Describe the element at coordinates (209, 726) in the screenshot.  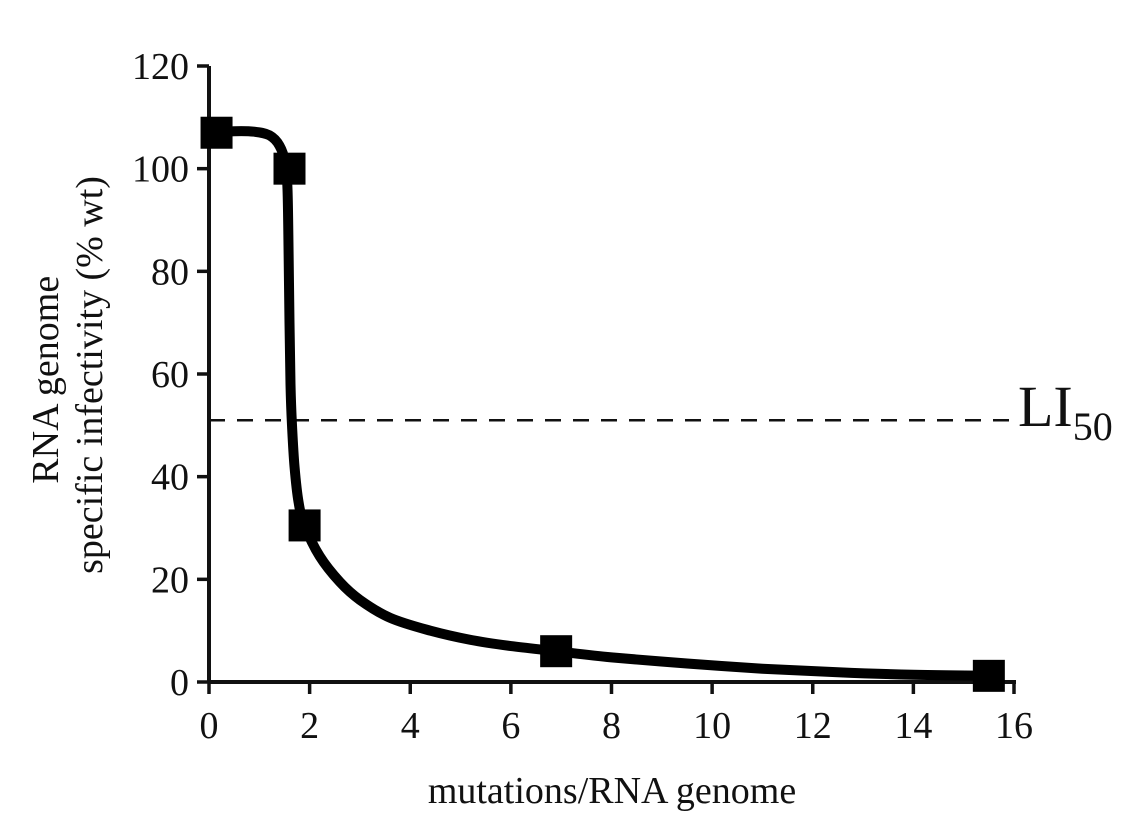
I see `x-tick-label: 0` at that location.